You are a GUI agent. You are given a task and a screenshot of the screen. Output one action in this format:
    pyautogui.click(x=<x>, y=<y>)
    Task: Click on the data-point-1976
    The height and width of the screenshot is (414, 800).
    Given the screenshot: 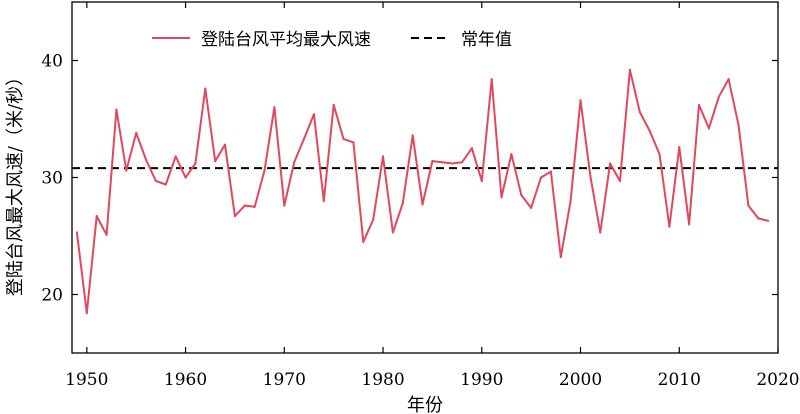 What is the action you would take?
    pyautogui.click(x=343, y=138)
    